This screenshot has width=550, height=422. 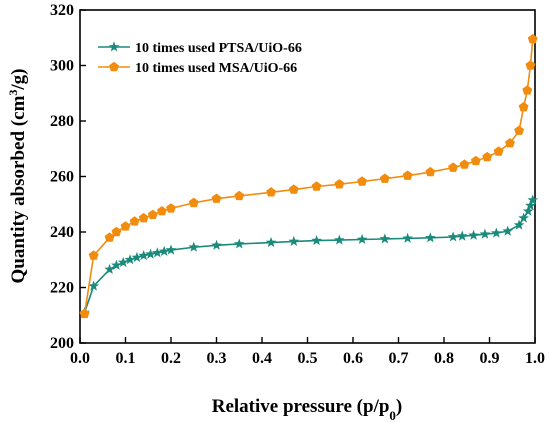 What do you see at coordinates (17, 175) in the screenshot?
I see `y-axis-title: Quantity absorbed (cm3/g)` at bounding box center [17, 175].